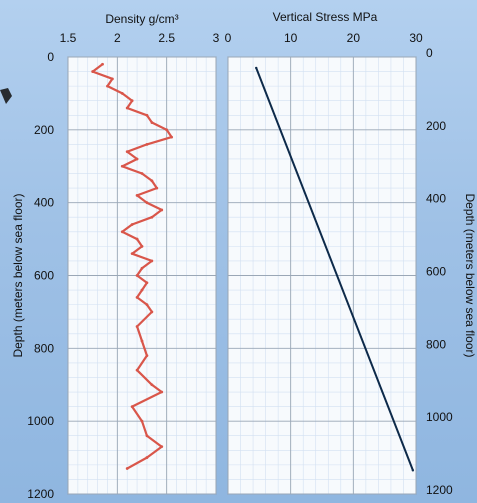 The image size is (477, 503). What do you see at coordinates (354, 38) in the screenshot?
I see `x-tick-label: 20` at bounding box center [354, 38].